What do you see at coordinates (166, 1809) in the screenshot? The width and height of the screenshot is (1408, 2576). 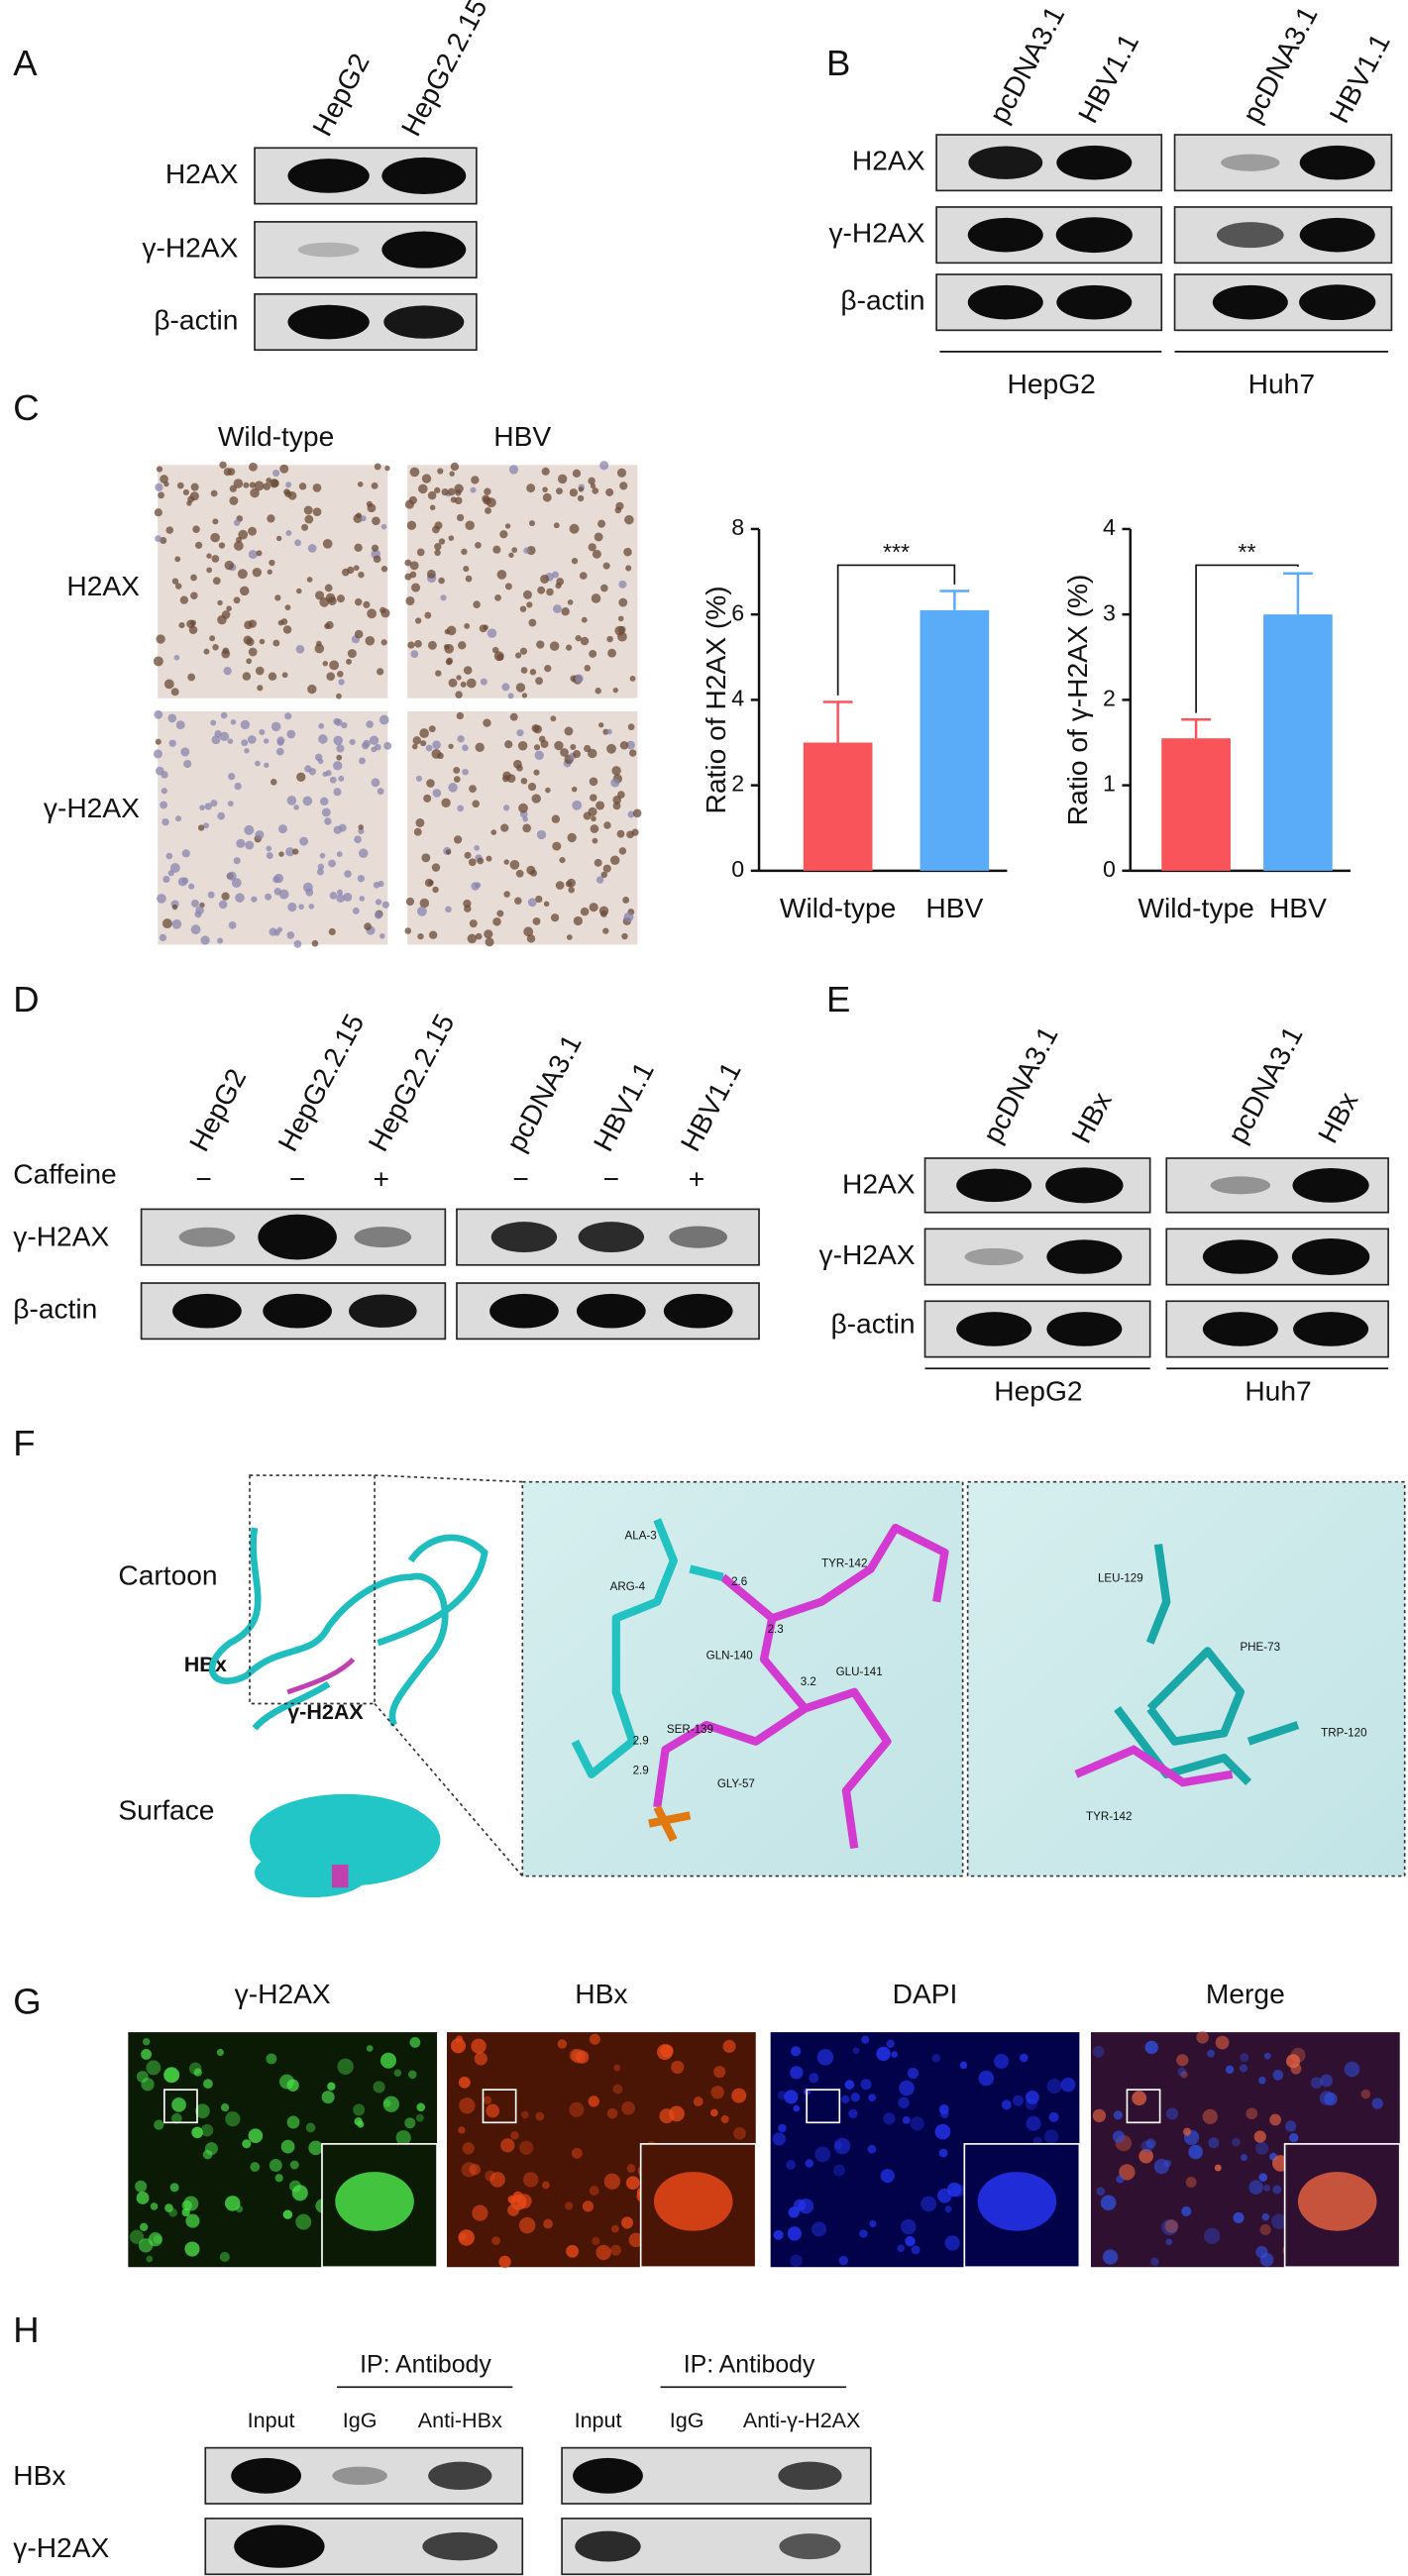 I see `view-label: Surface` at bounding box center [166, 1809].